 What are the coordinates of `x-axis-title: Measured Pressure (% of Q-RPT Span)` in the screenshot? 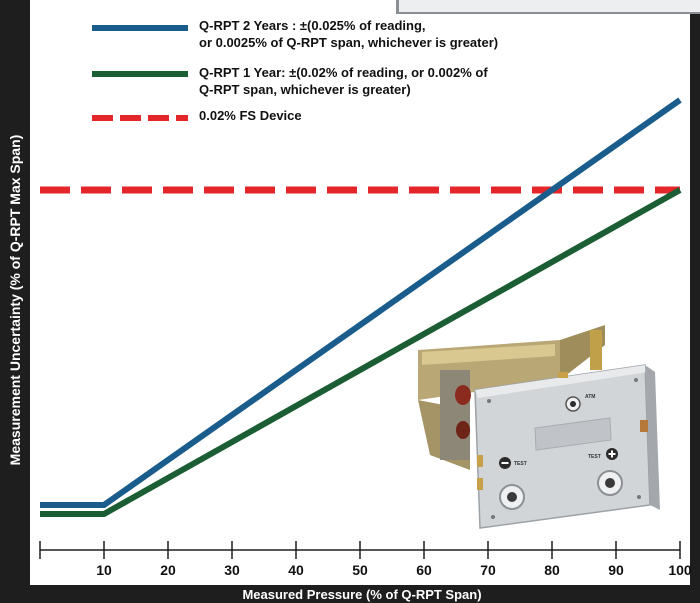 It's located at (361, 594).